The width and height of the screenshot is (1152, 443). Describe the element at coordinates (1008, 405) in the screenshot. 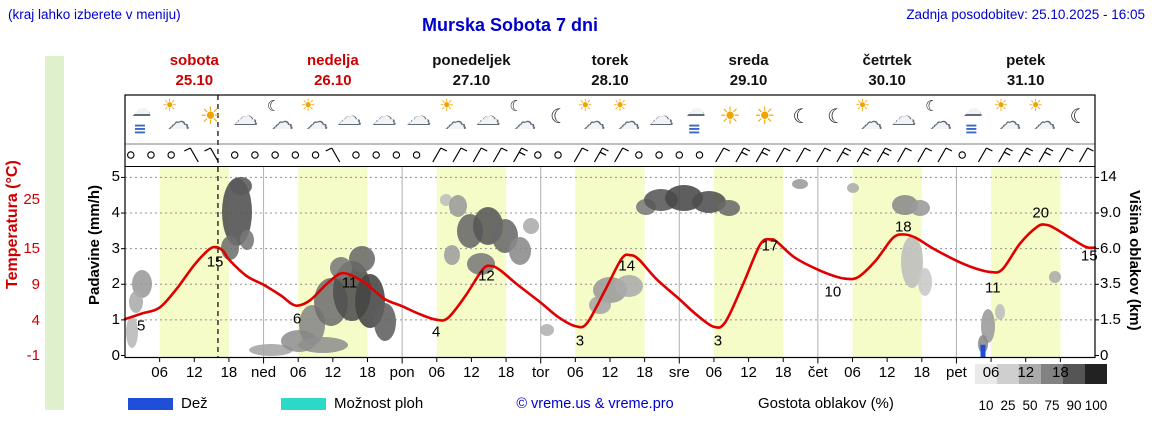

I see `density-tick-label: 25` at that location.